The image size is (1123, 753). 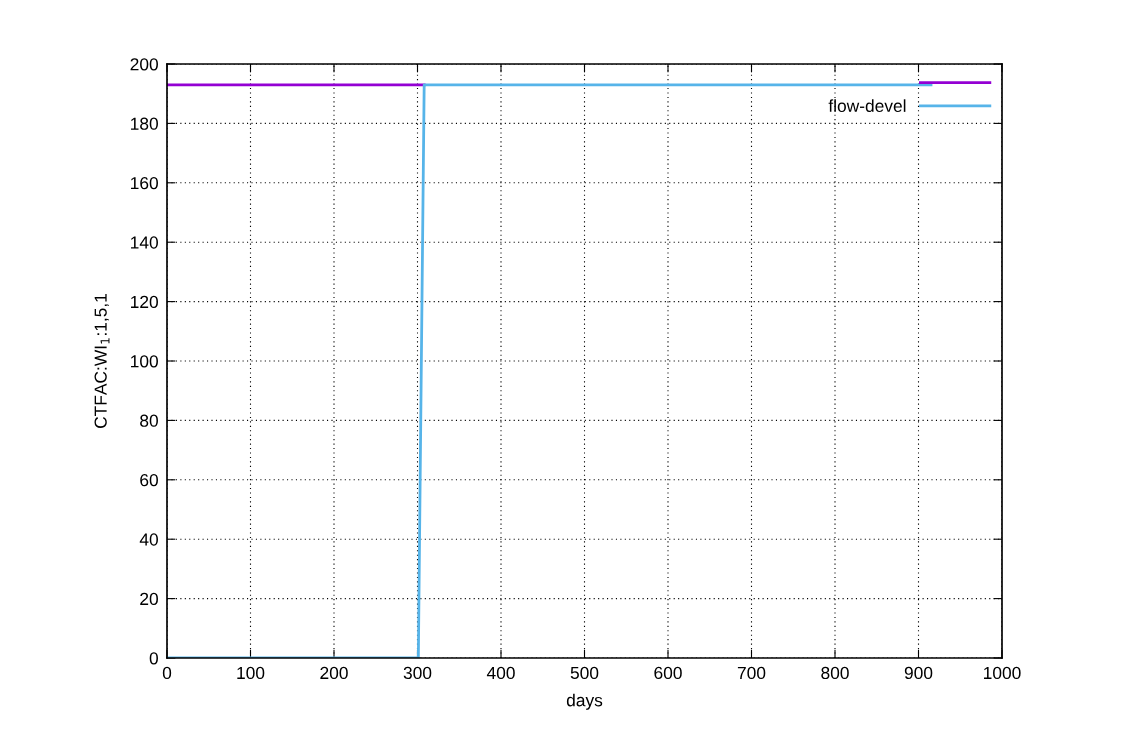 What do you see at coordinates (102, 361) in the screenshot?
I see `y-axis-title: CTFAC:WI$_{1}$:1,5,1` at bounding box center [102, 361].